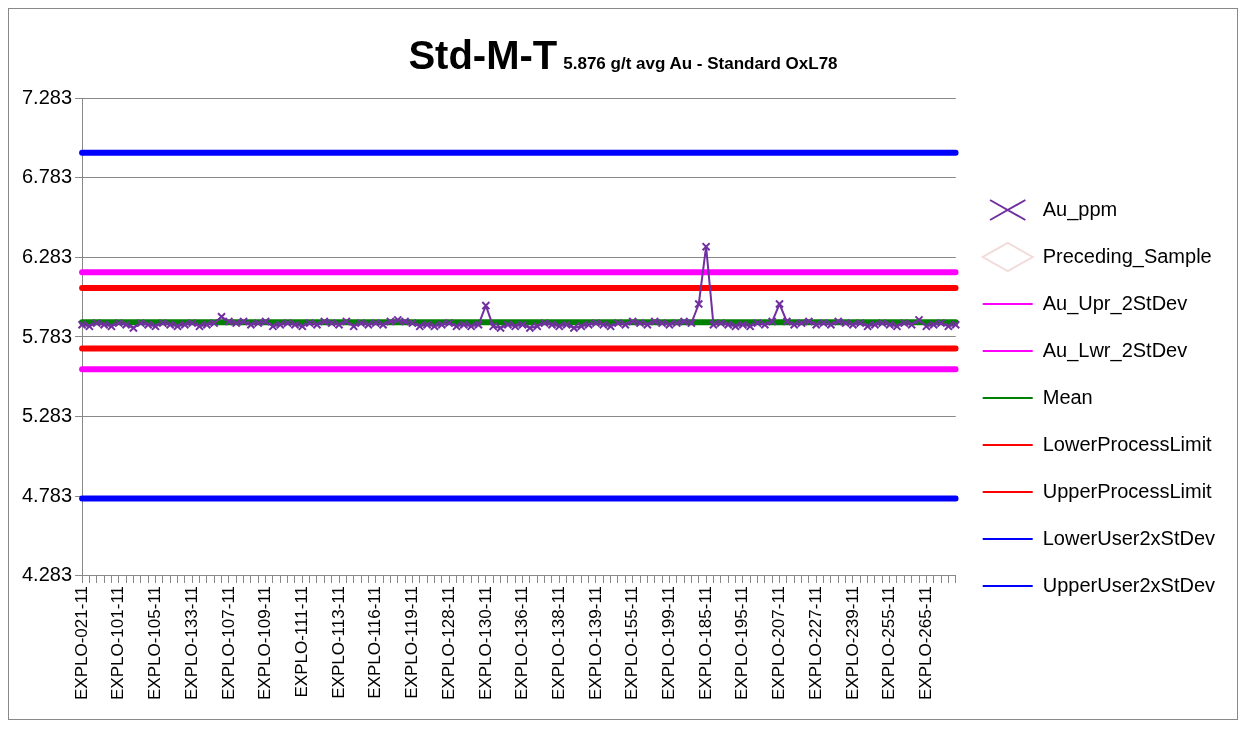 The image size is (1250, 731). What do you see at coordinates (47, 255) in the screenshot?
I see `y-tick-label: 6.283` at bounding box center [47, 255].